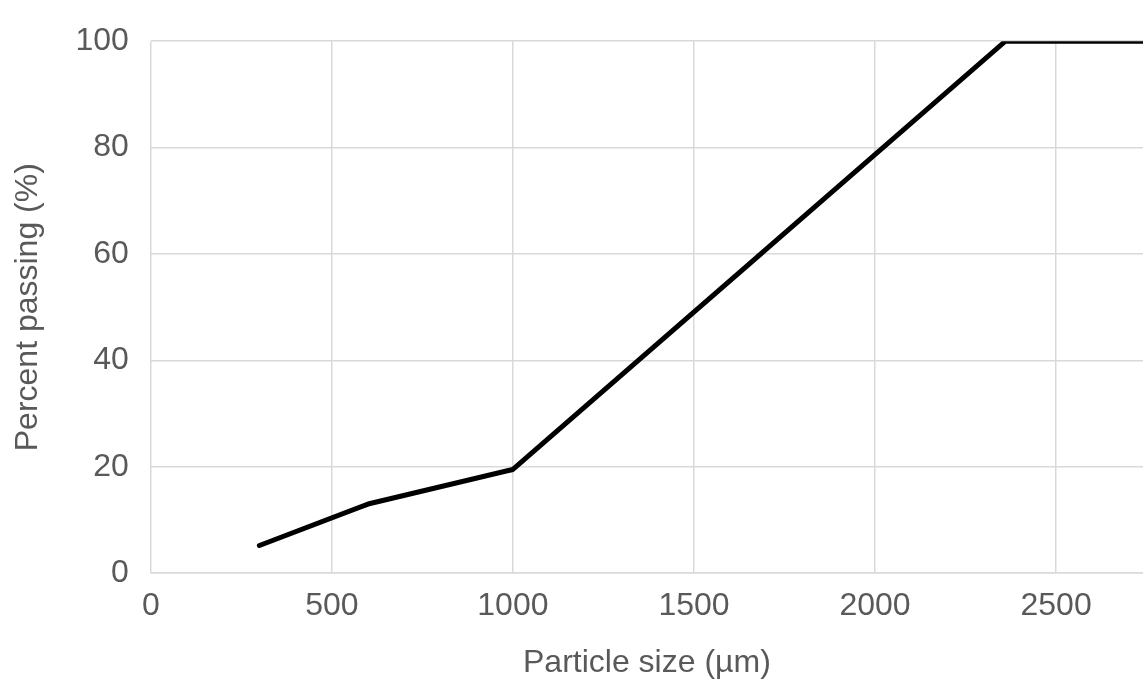  Describe the element at coordinates (111, 358) in the screenshot. I see `y-tick-label: 40` at that location.